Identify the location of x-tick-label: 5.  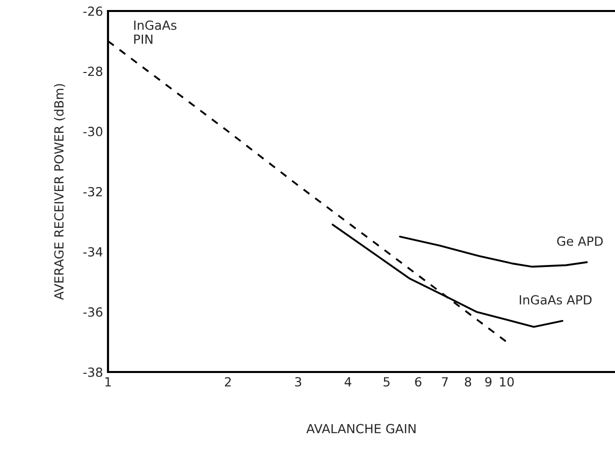
(387, 382).